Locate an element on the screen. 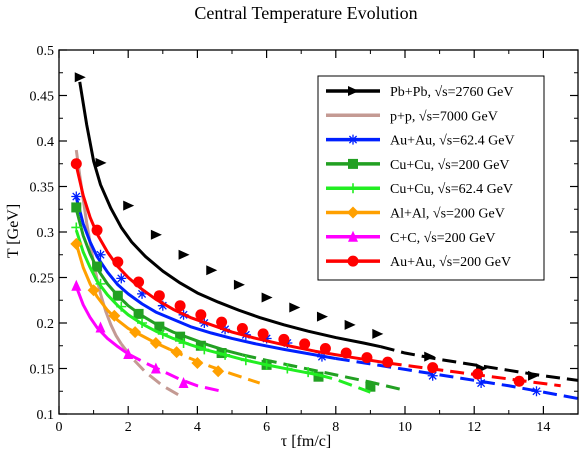  series-3-dashed-line is located at coordinates (456, 379).